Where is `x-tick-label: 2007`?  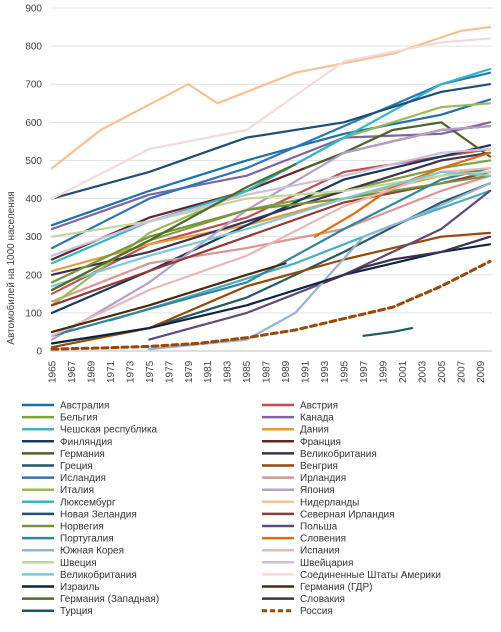
x-tick-label: 2007 is located at coordinates (461, 371).